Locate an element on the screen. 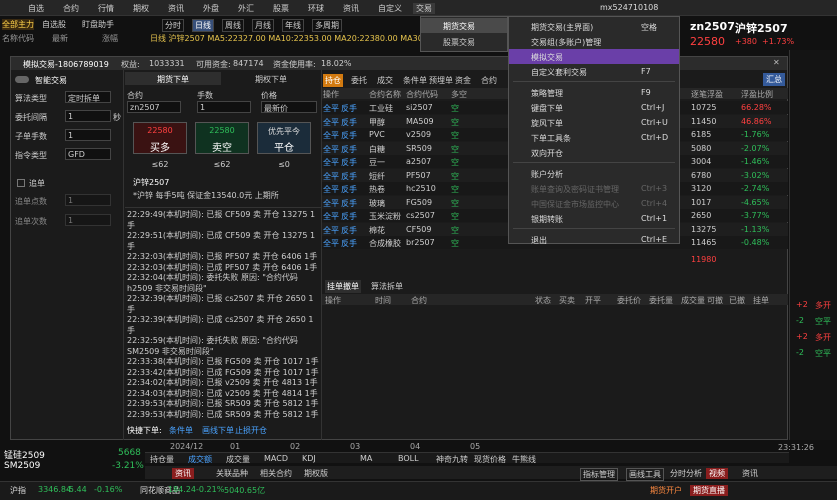 The height and width of the screenshot is (500, 837). position-tab: 持仓 is located at coordinates (333, 80).